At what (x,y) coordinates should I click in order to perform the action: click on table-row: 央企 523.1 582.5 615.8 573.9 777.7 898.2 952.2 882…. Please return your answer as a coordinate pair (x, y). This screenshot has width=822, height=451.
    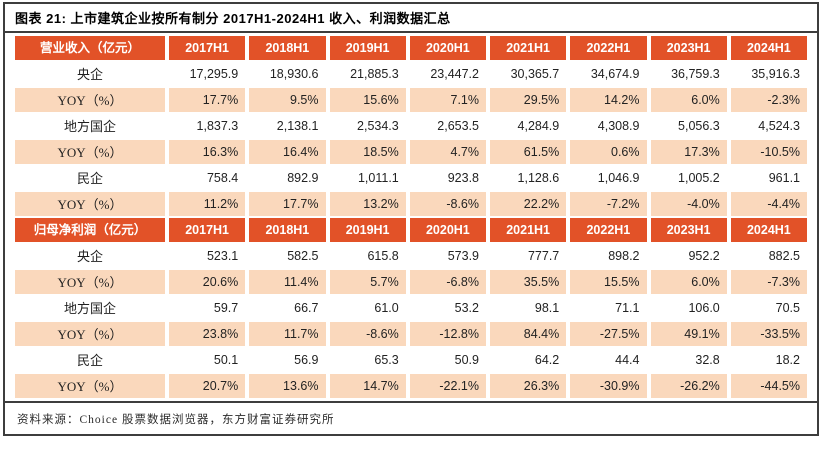
    Looking at the image, I should click on (411, 256).